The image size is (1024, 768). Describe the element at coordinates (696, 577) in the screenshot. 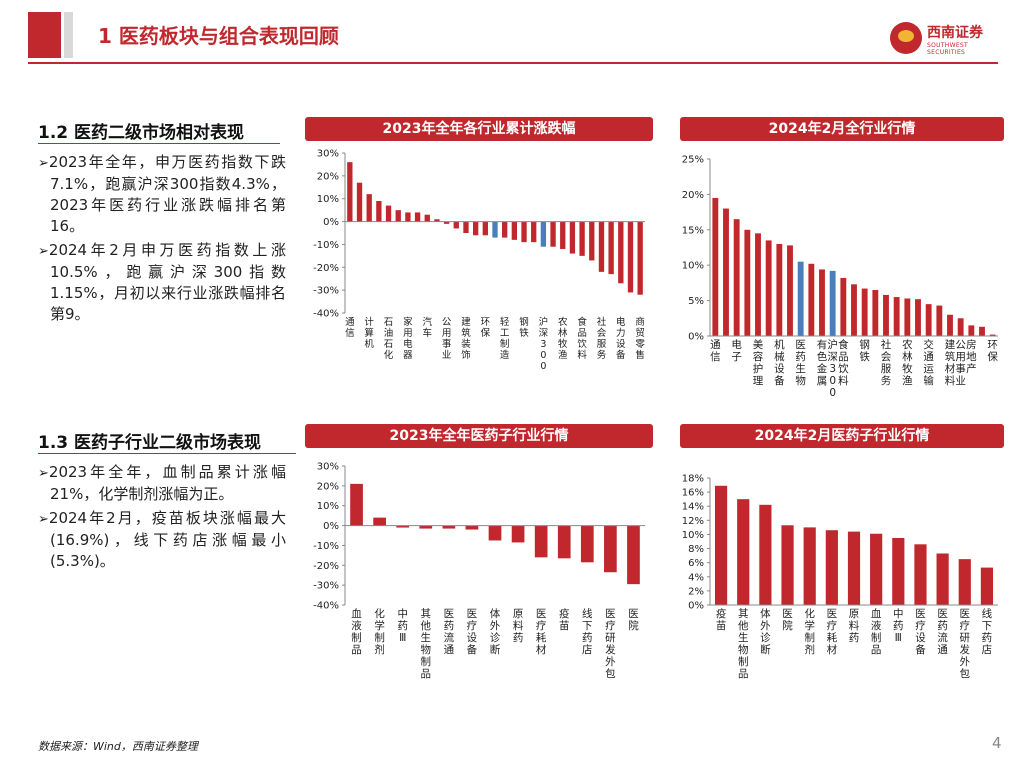

I see `y-tick-label: 4%` at that location.